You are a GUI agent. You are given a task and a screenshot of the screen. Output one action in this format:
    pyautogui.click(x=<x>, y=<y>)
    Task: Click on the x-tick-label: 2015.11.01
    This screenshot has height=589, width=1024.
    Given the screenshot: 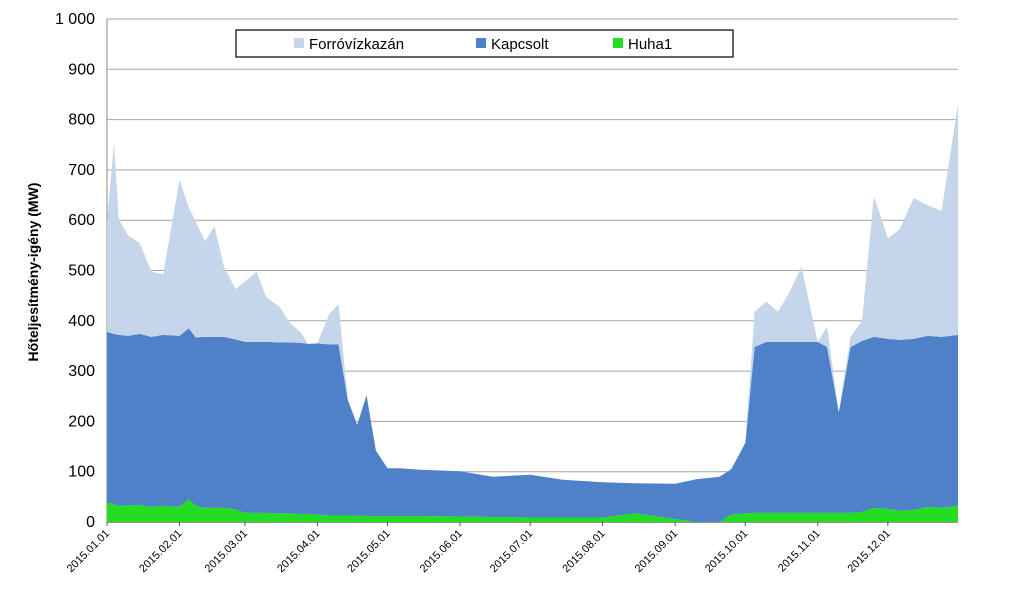 What is the action you would take?
    pyautogui.click(x=799, y=551)
    